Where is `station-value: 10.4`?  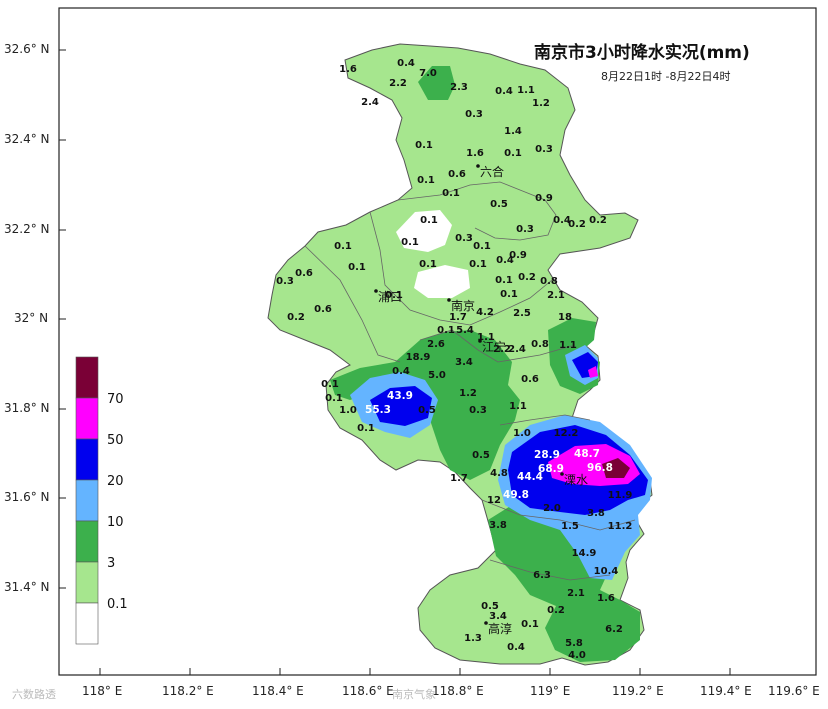
station-value: 10.4 is located at coordinates (606, 571).